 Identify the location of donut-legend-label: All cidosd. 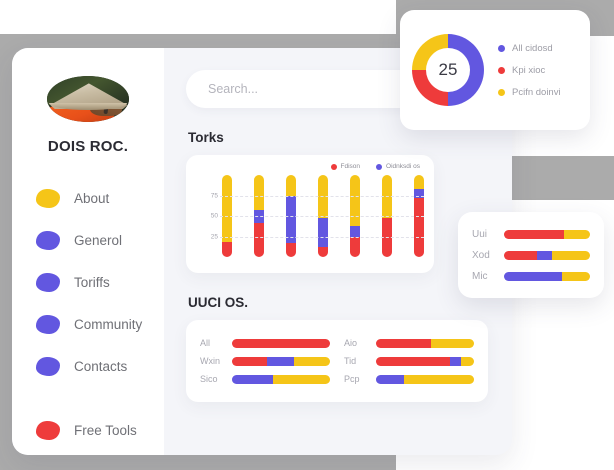
(532, 48).